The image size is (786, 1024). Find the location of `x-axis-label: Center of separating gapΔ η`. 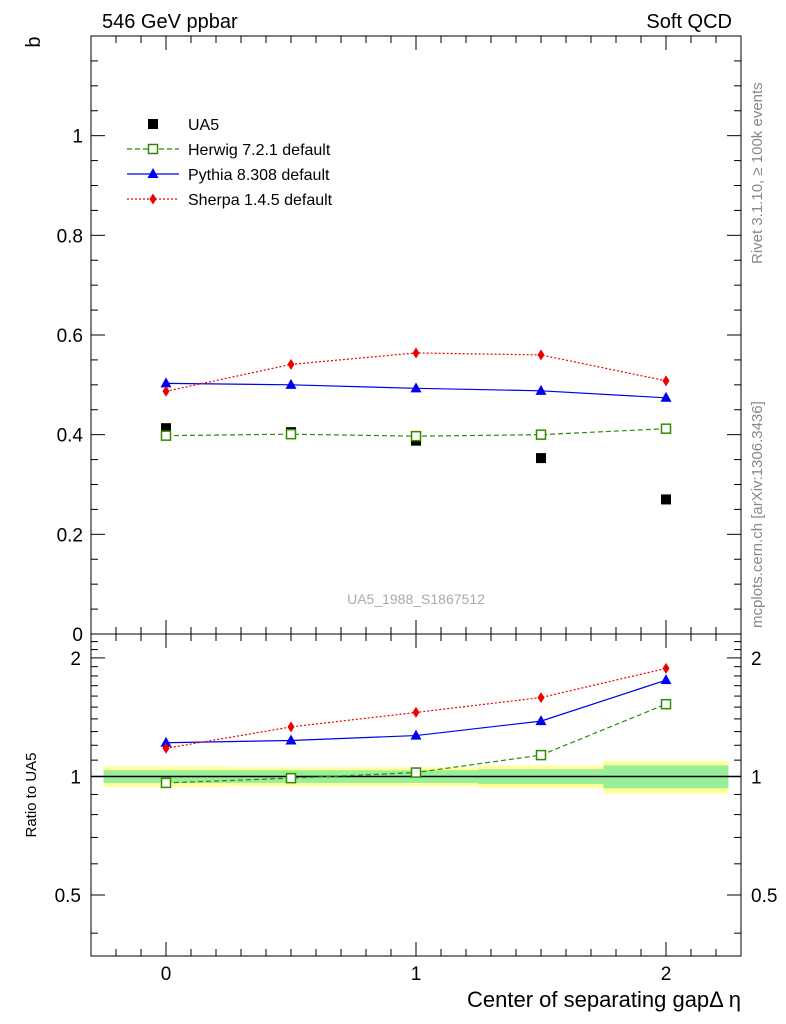

x-axis-label: Center of separating gapΔ η is located at coordinates (604, 999).